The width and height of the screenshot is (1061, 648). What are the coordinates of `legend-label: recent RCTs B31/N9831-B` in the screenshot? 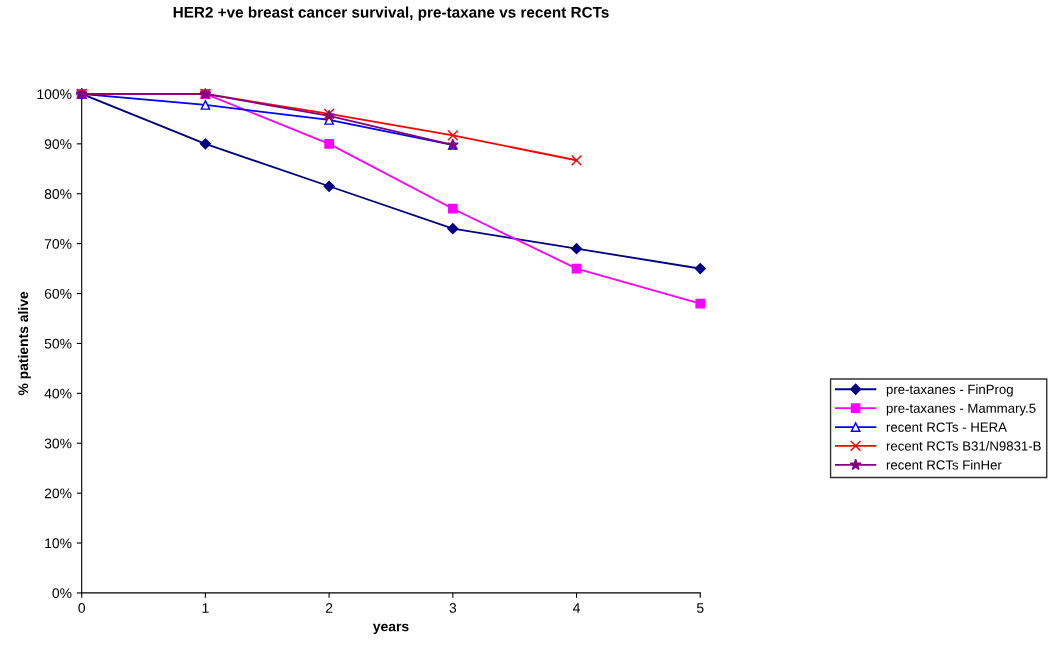 It's located at (963, 446).